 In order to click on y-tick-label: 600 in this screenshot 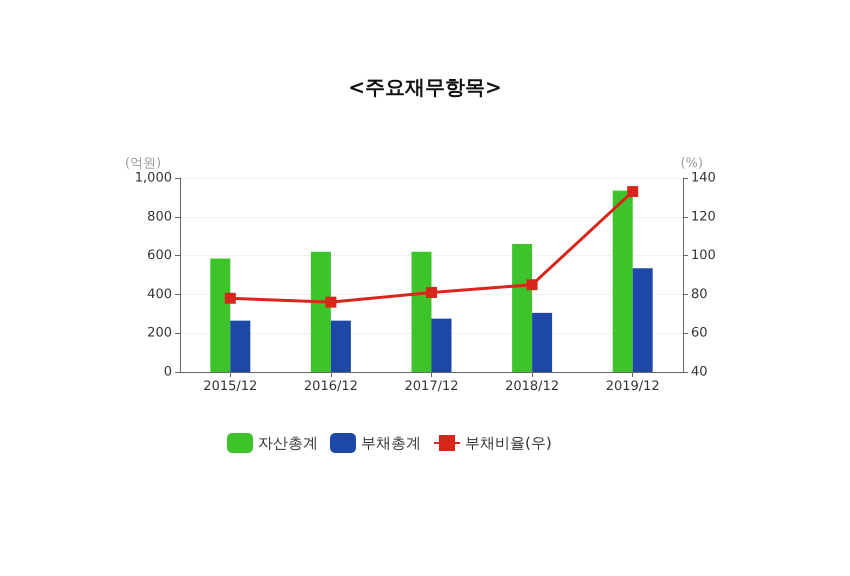, I will do `click(159, 256)`.